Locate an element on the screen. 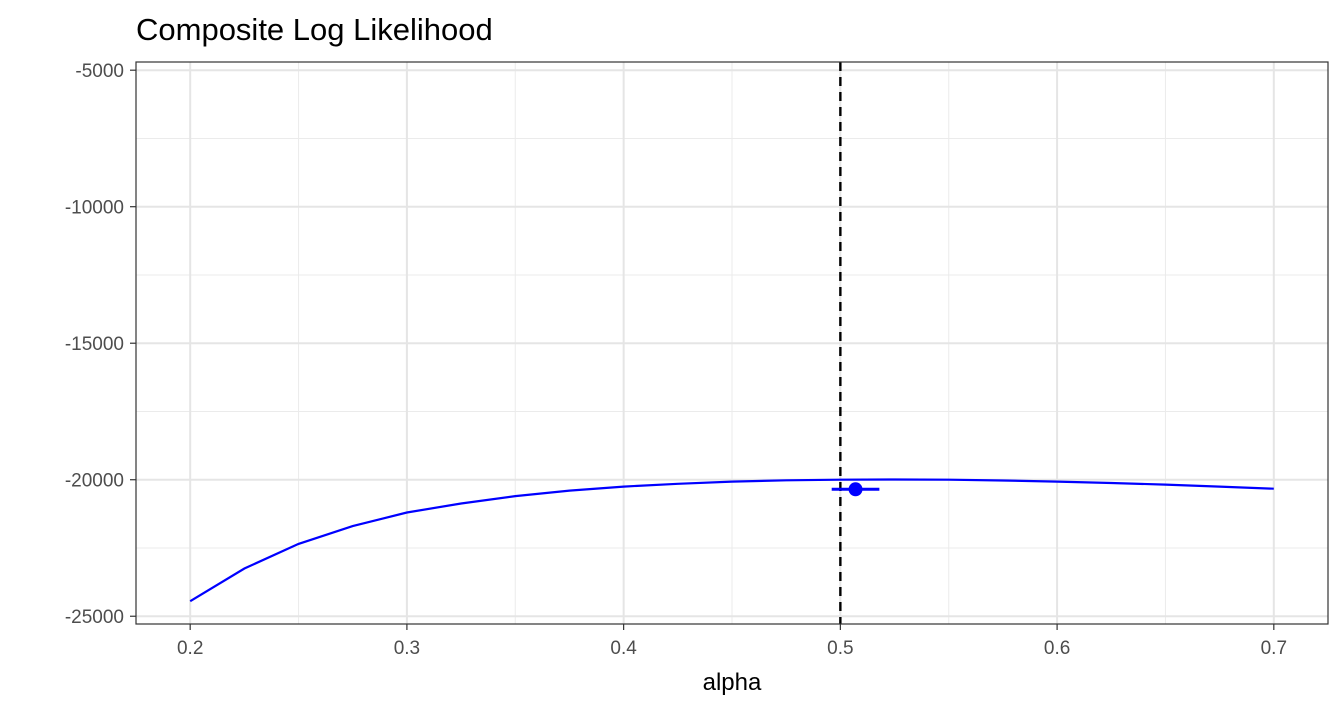 This screenshot has width=1344, height=710. x-tick-label: 0.5 is located at coordinates (840, 648).